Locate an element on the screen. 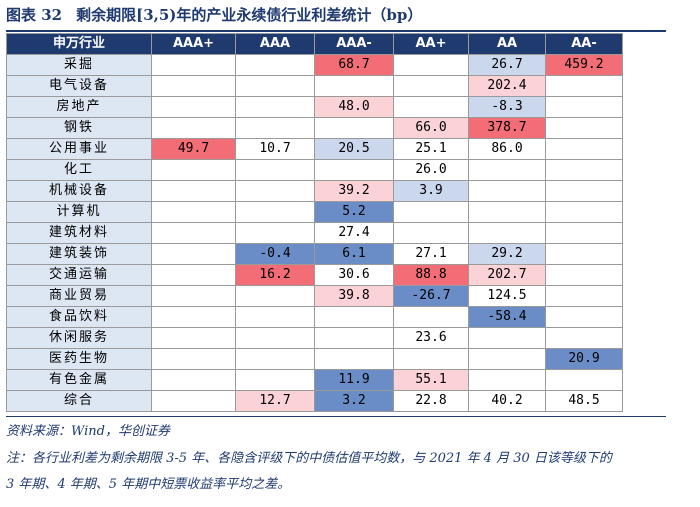  table-row: 有色金属 11.9 55.1 is located at coordinates (314, 380).